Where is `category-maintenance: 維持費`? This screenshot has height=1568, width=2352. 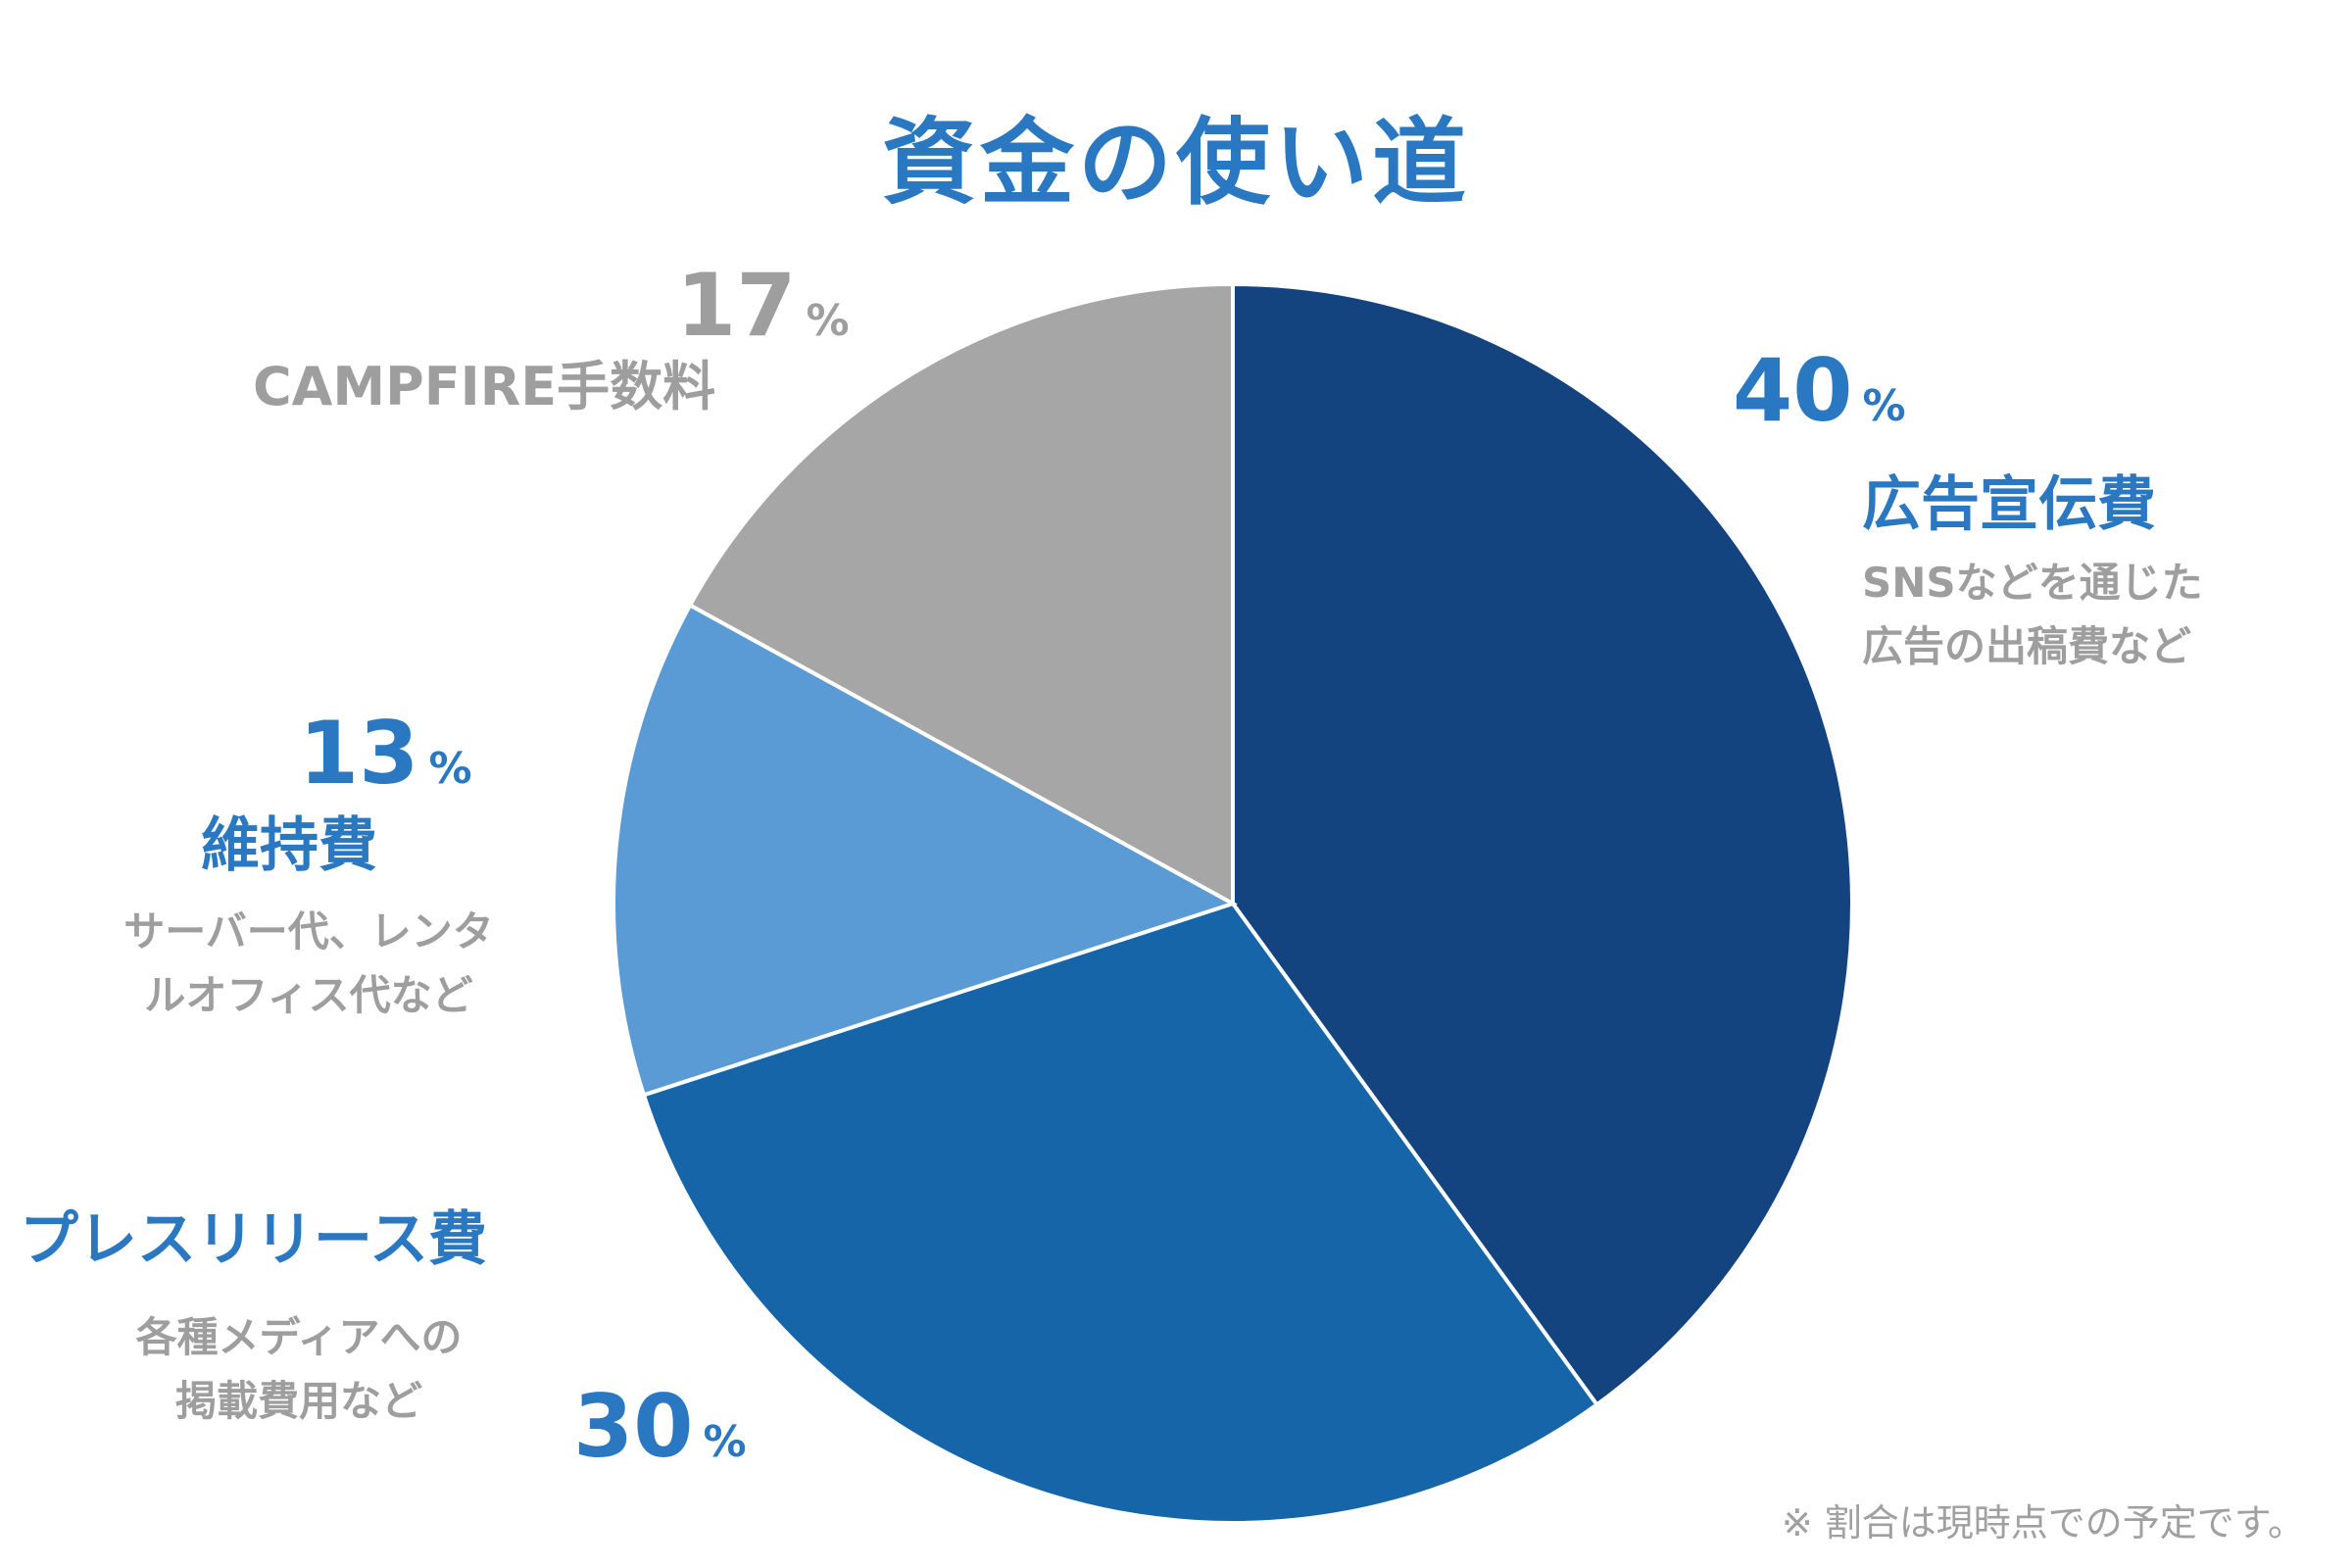
category-maintenance: 維持費 is located at coordinates (289, 845).